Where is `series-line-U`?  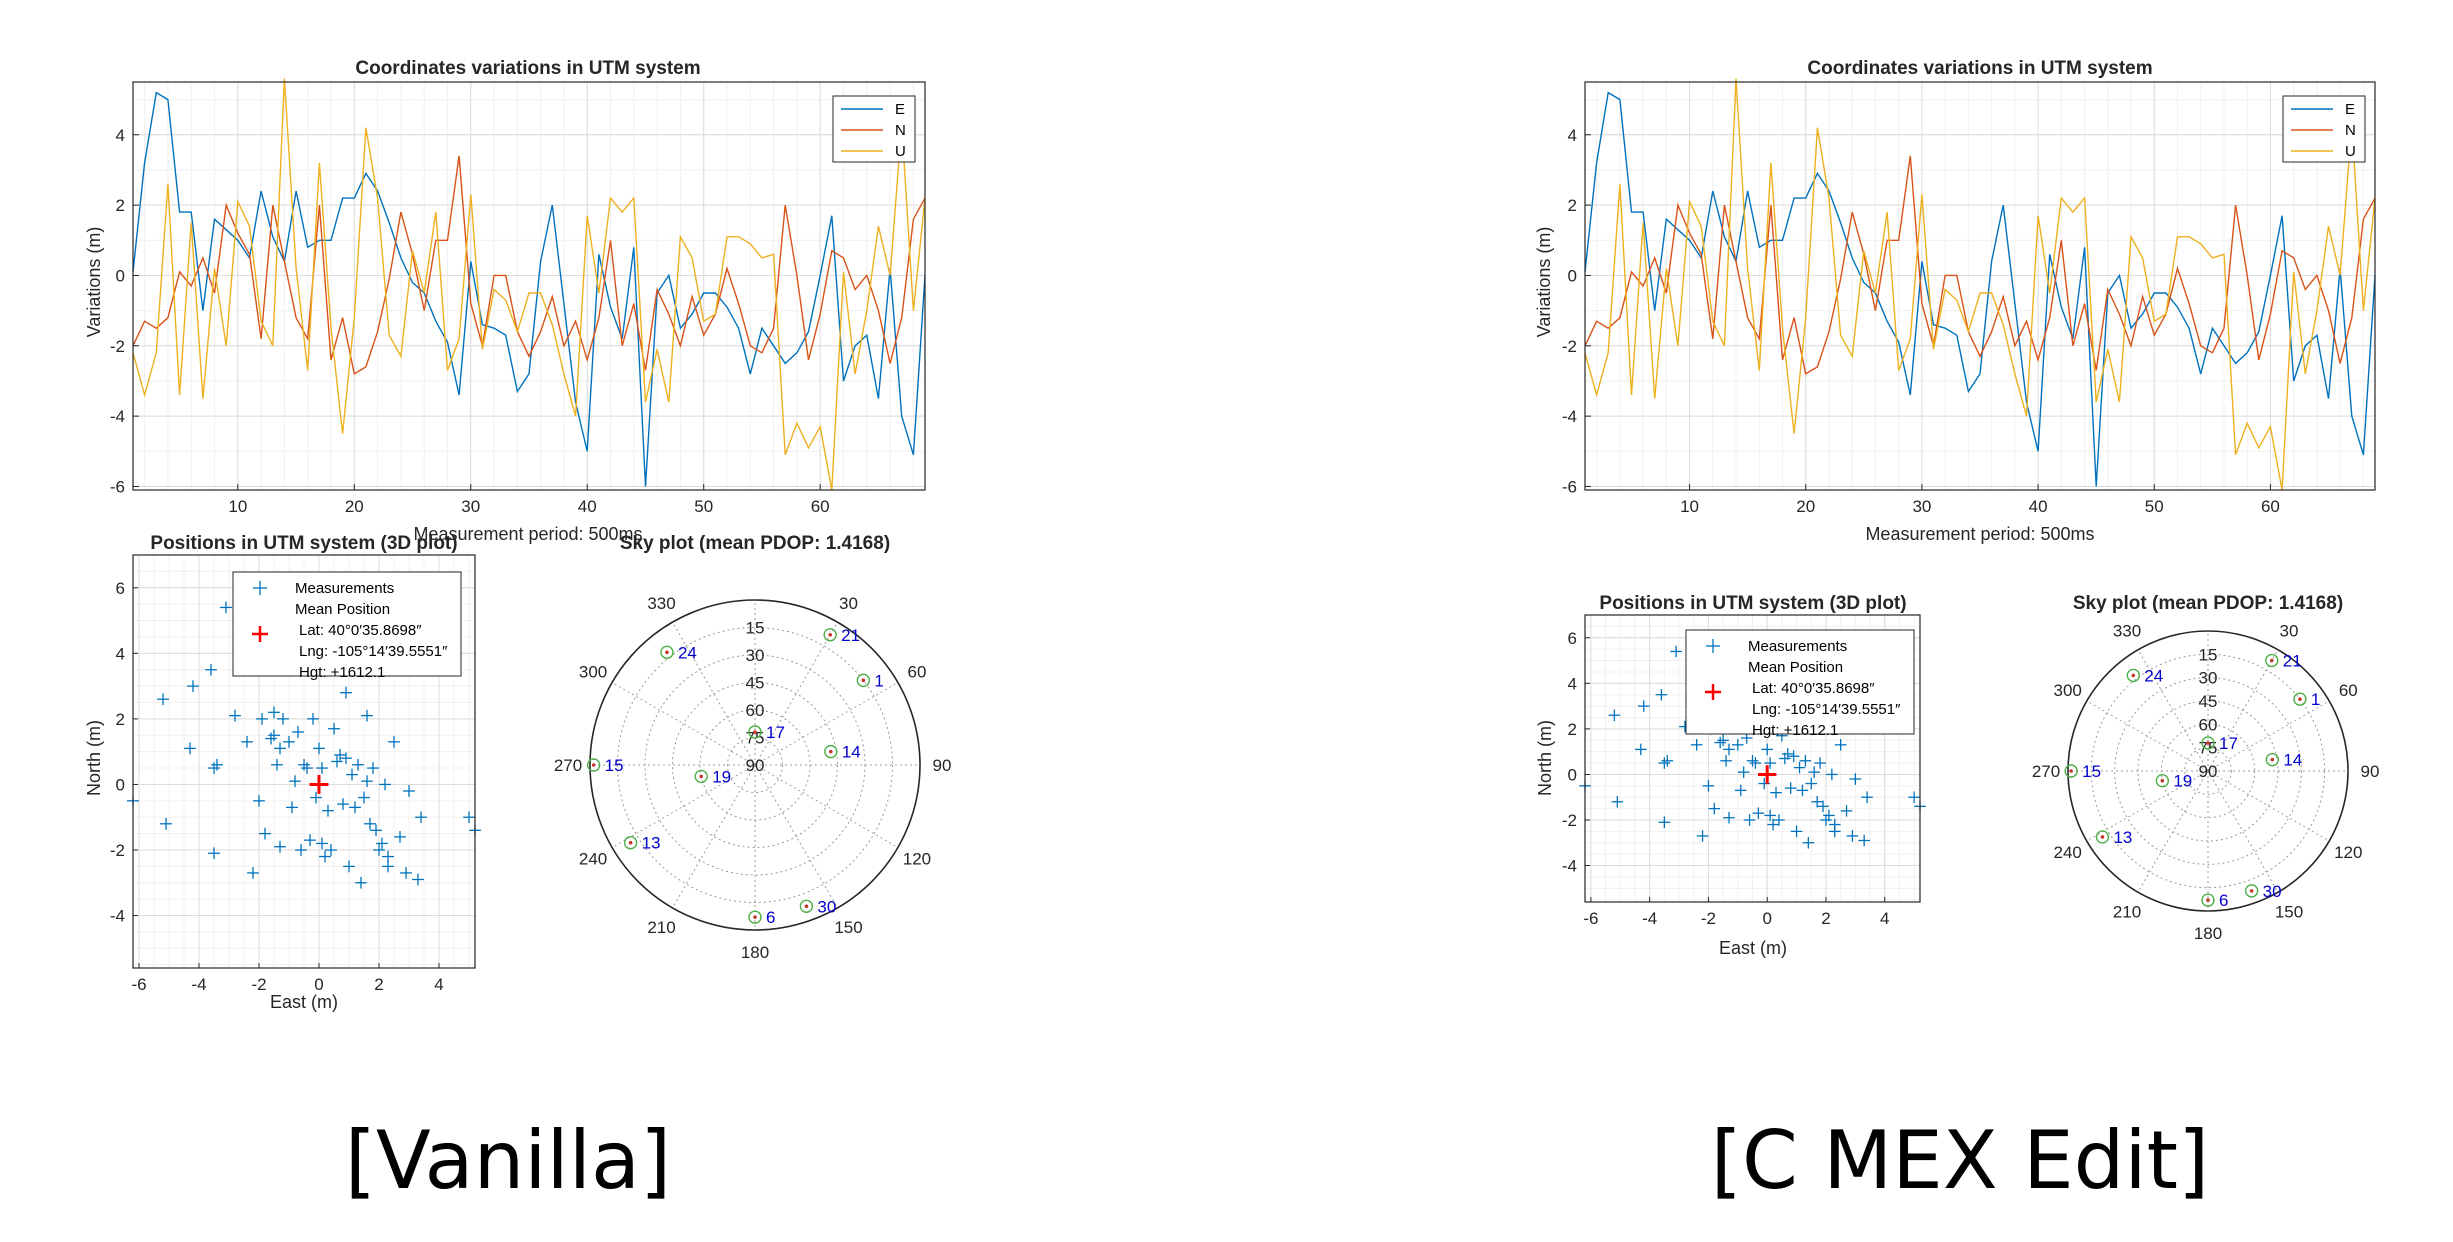
series-line-U is located at coordinates (1980, 284).